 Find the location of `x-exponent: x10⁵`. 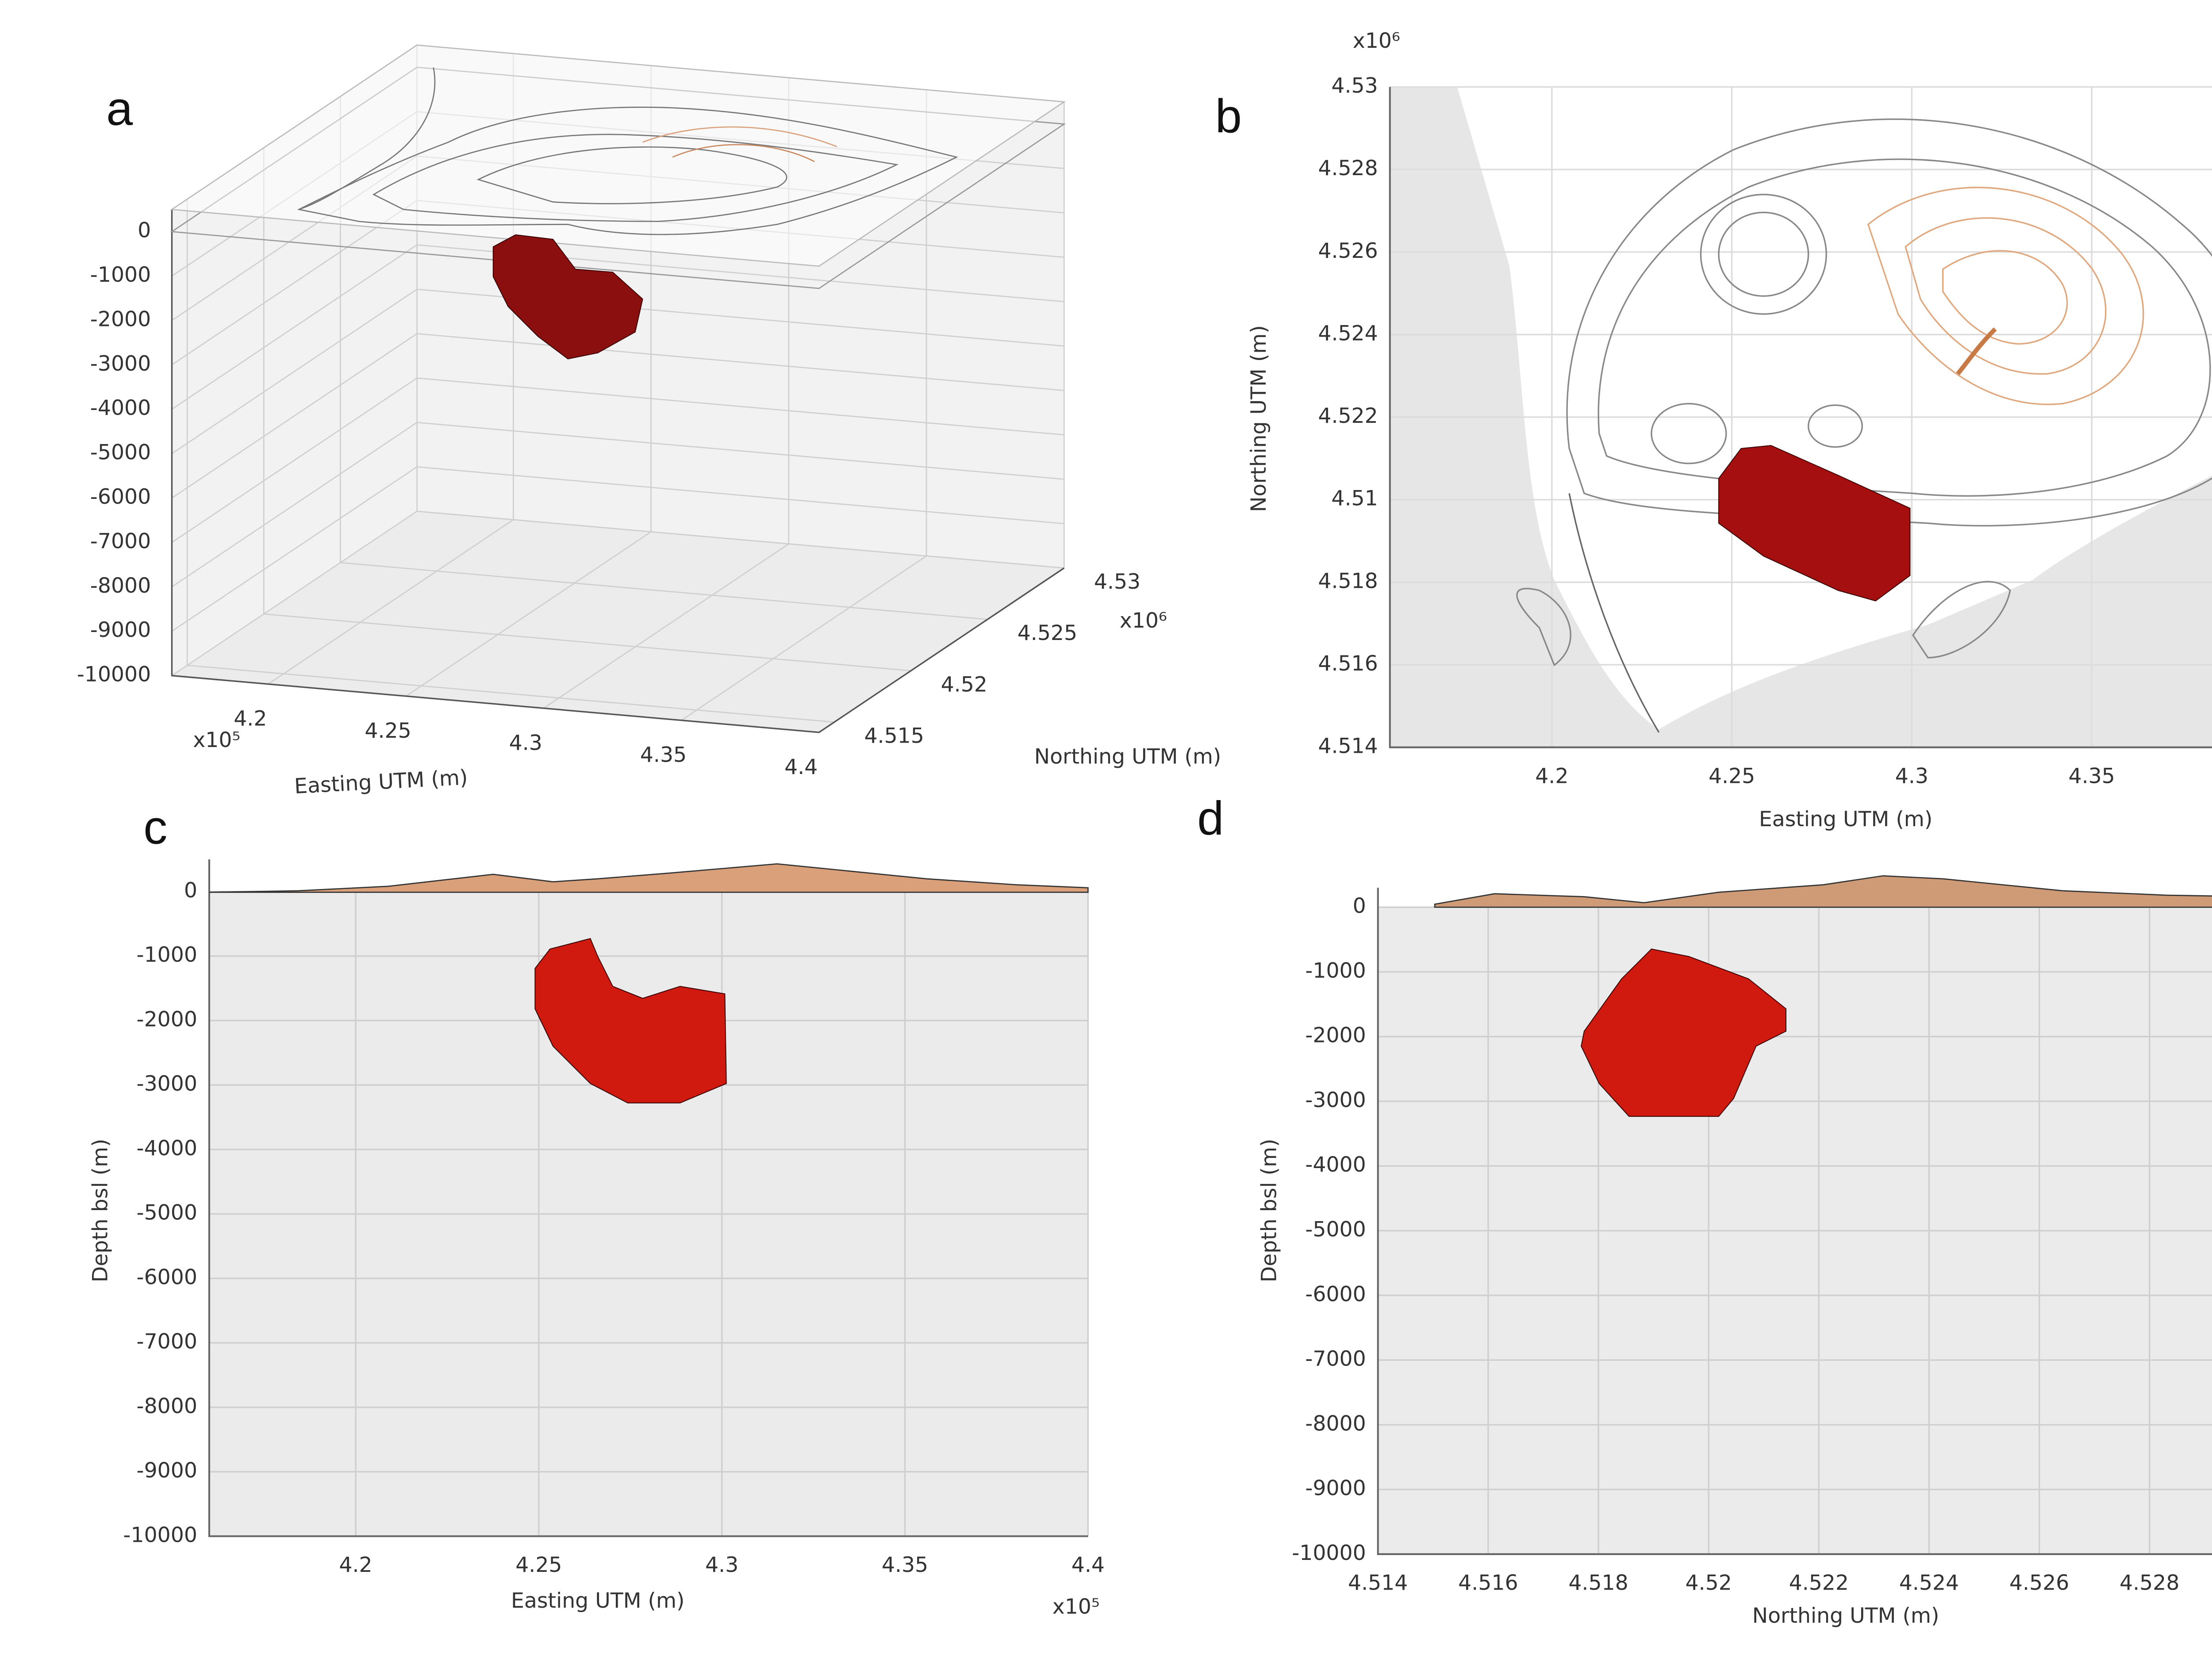

x-exponent: x10⁵ is located at coordinates (217, 740).